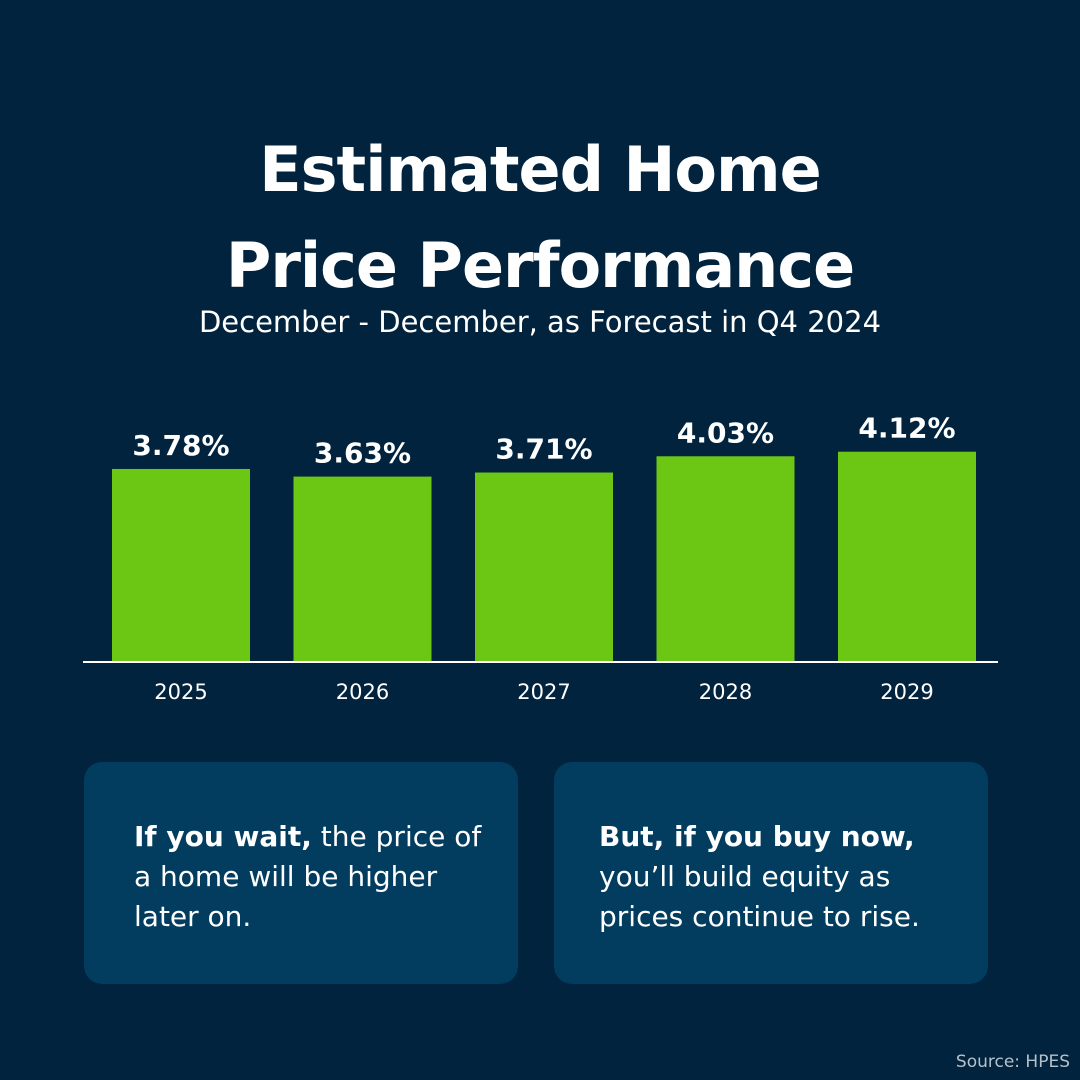 The height and width of the screenshot is (1080, 1080). What do you see at coordinates (540, 169) in the screenshot?
I see `chart-title-line1: Estimated Home` at bounding box center [540, 169].